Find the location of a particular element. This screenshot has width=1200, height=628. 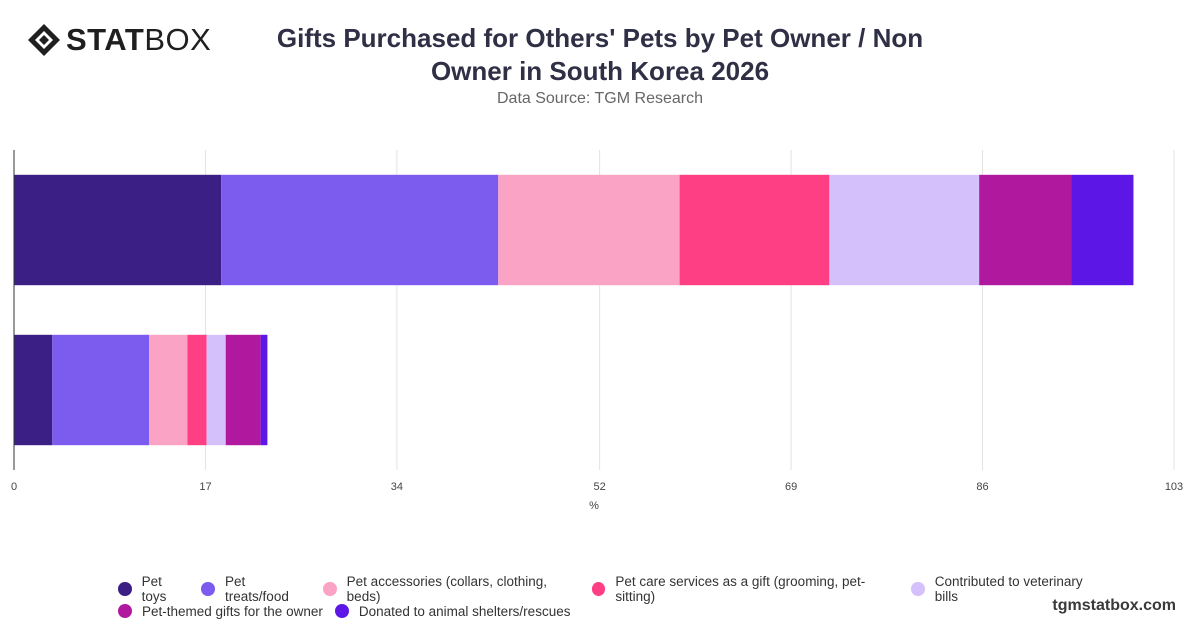

legend-label: Pet-themed gifts for the owner is located at coordinates (232, 611).